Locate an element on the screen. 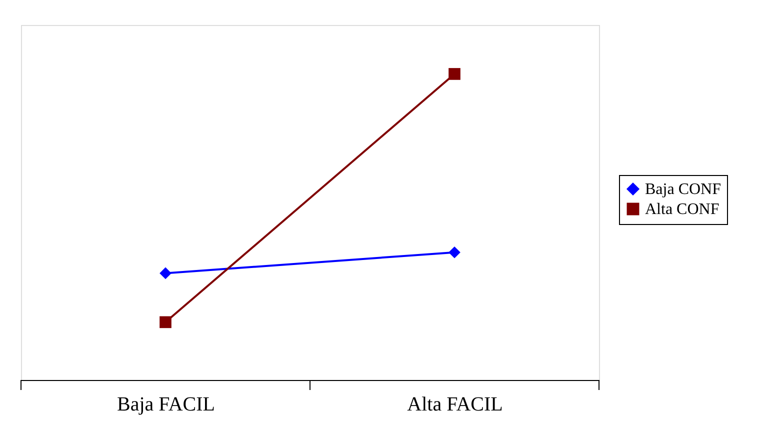 This screenshot has width=757, height=446. x-tick-label: Baja FACIL is located at coordinates (166, 405).